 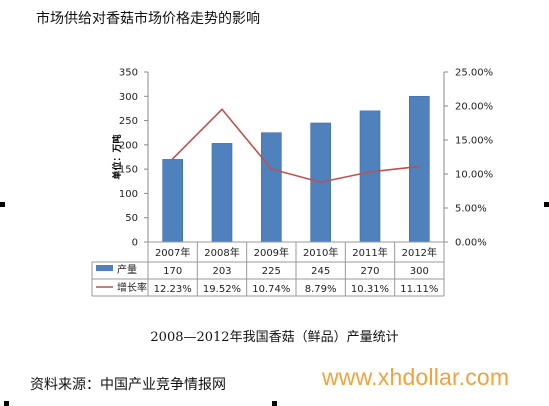 I want to click on left-tick-label-2: 100, so click(x=128, y=194).